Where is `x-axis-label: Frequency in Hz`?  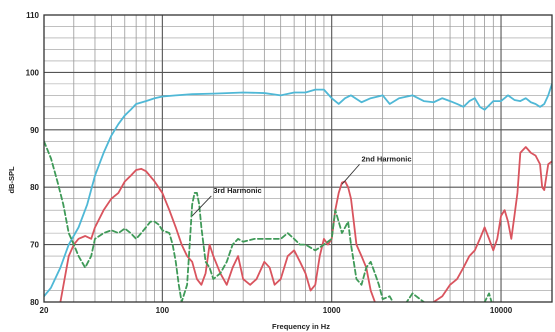
x-axis-label: Frequency in Hz is located at coordinates (301, 326).